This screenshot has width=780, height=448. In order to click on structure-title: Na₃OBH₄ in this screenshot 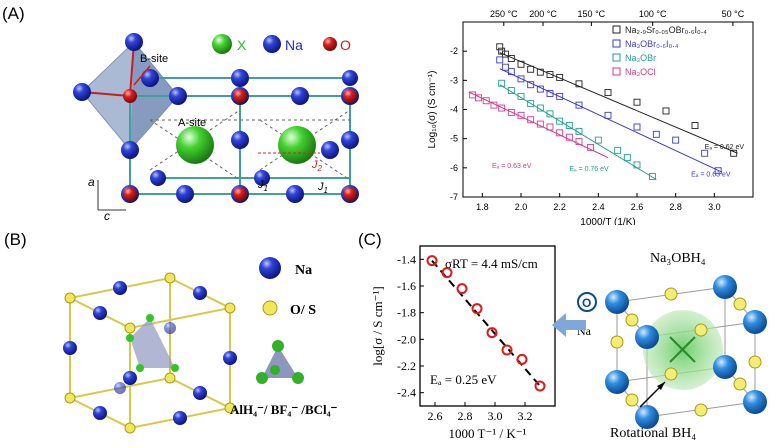, I will do `click(678, 258)`.